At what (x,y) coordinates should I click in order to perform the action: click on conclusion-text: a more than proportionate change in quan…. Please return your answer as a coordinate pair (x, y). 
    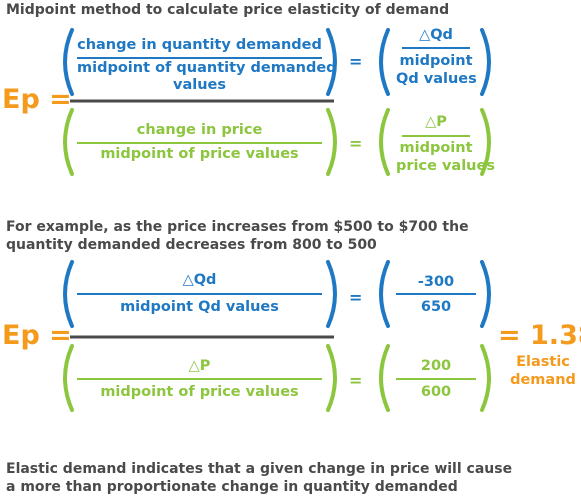
    Looking at the image, I should click on (232, 487).